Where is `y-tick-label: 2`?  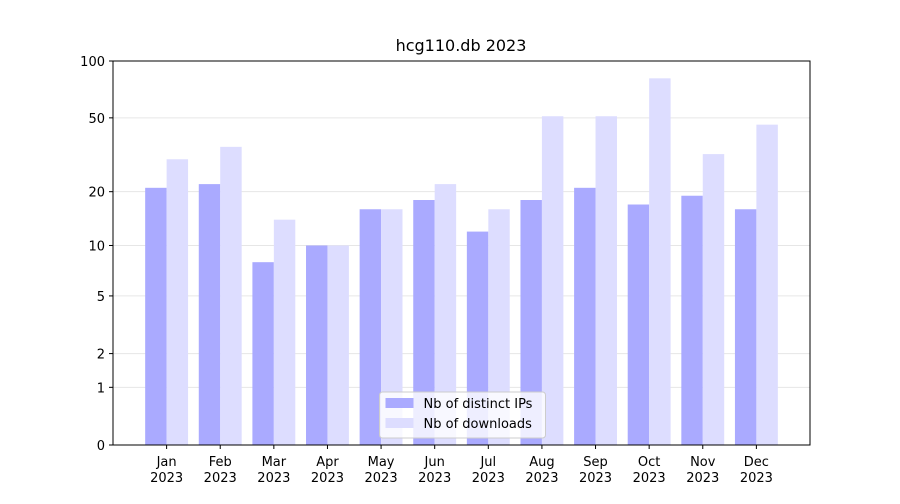 y-tick-label: 2 is located at coordinates (101, 355).